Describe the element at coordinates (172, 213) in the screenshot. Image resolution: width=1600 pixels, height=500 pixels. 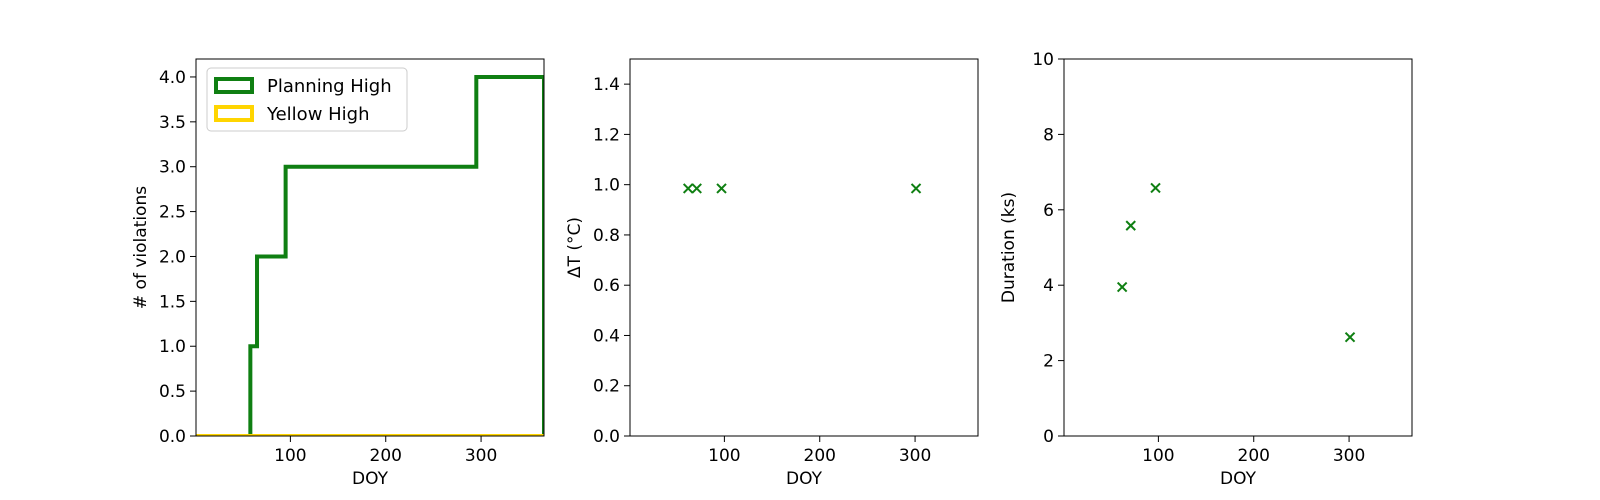
I see `y-tick-label: 2.5` at that location.